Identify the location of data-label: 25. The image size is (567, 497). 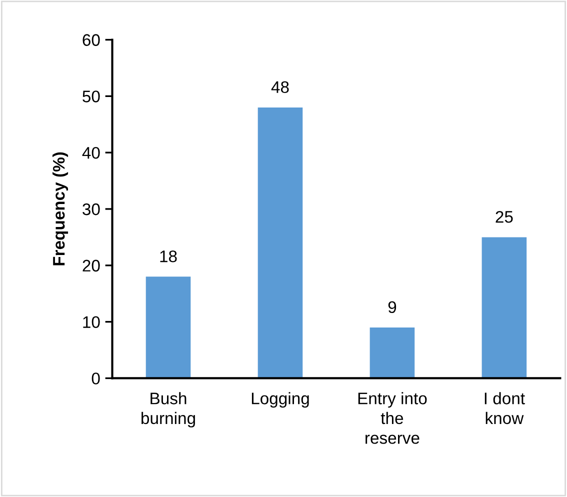
(504, 216).